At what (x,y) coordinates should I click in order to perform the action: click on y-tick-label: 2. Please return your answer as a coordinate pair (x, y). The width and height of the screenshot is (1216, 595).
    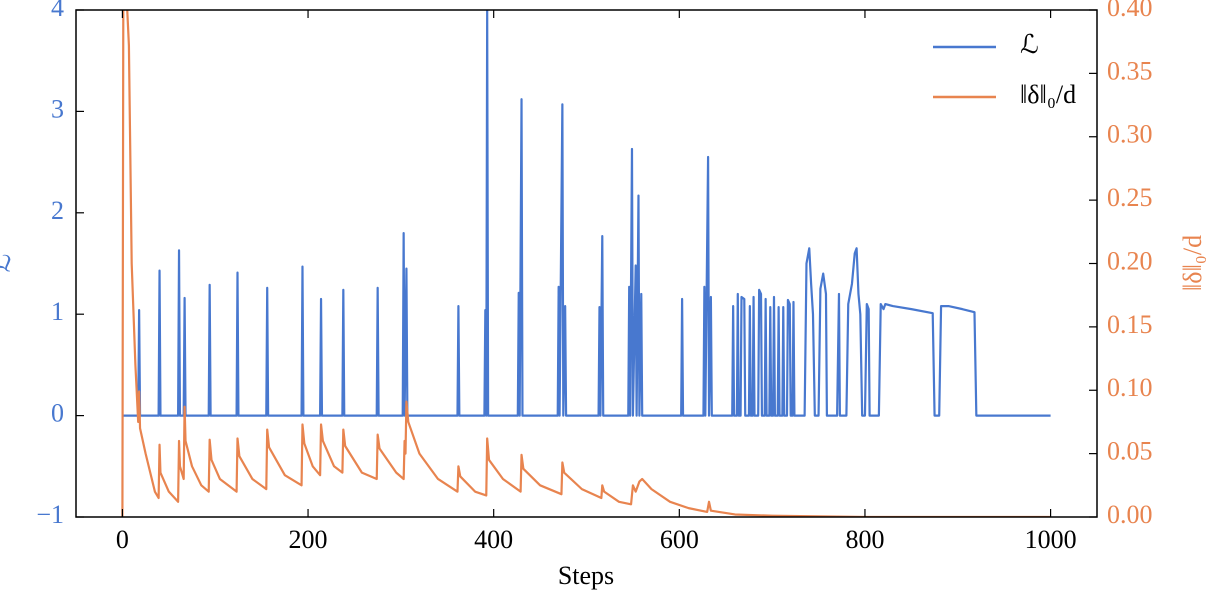
    Looking at the image, I should click on (57, 210).